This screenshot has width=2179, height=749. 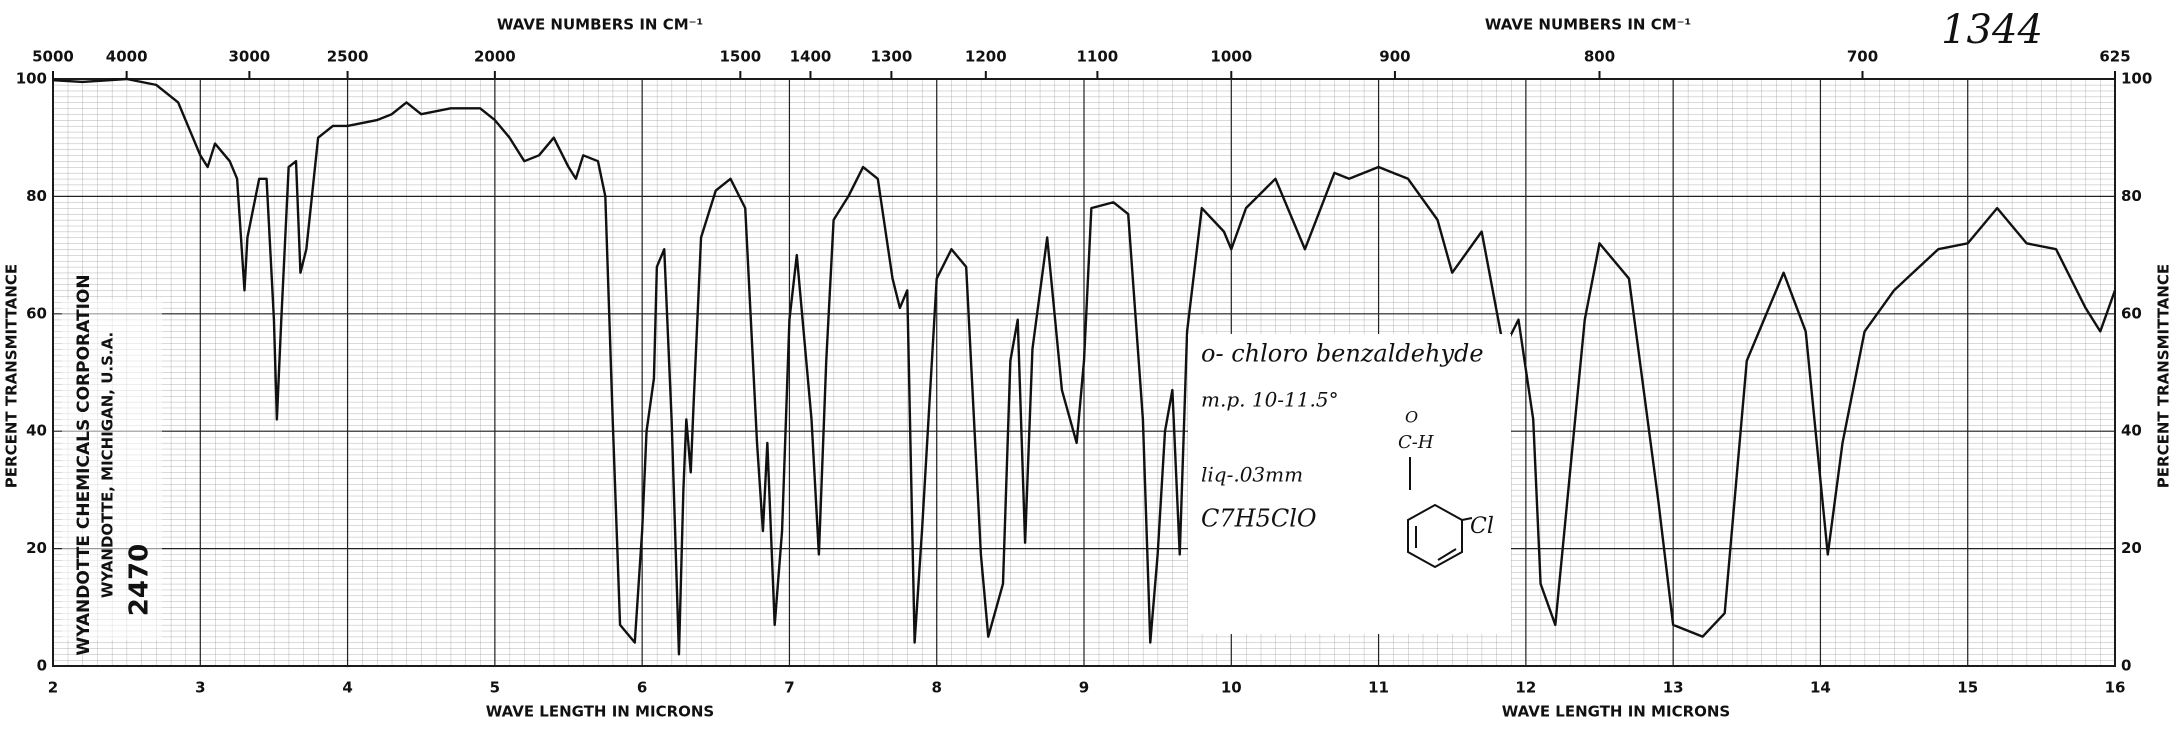 I want to click on x2-tick-label: 1000, so click(x=1231, y=57).